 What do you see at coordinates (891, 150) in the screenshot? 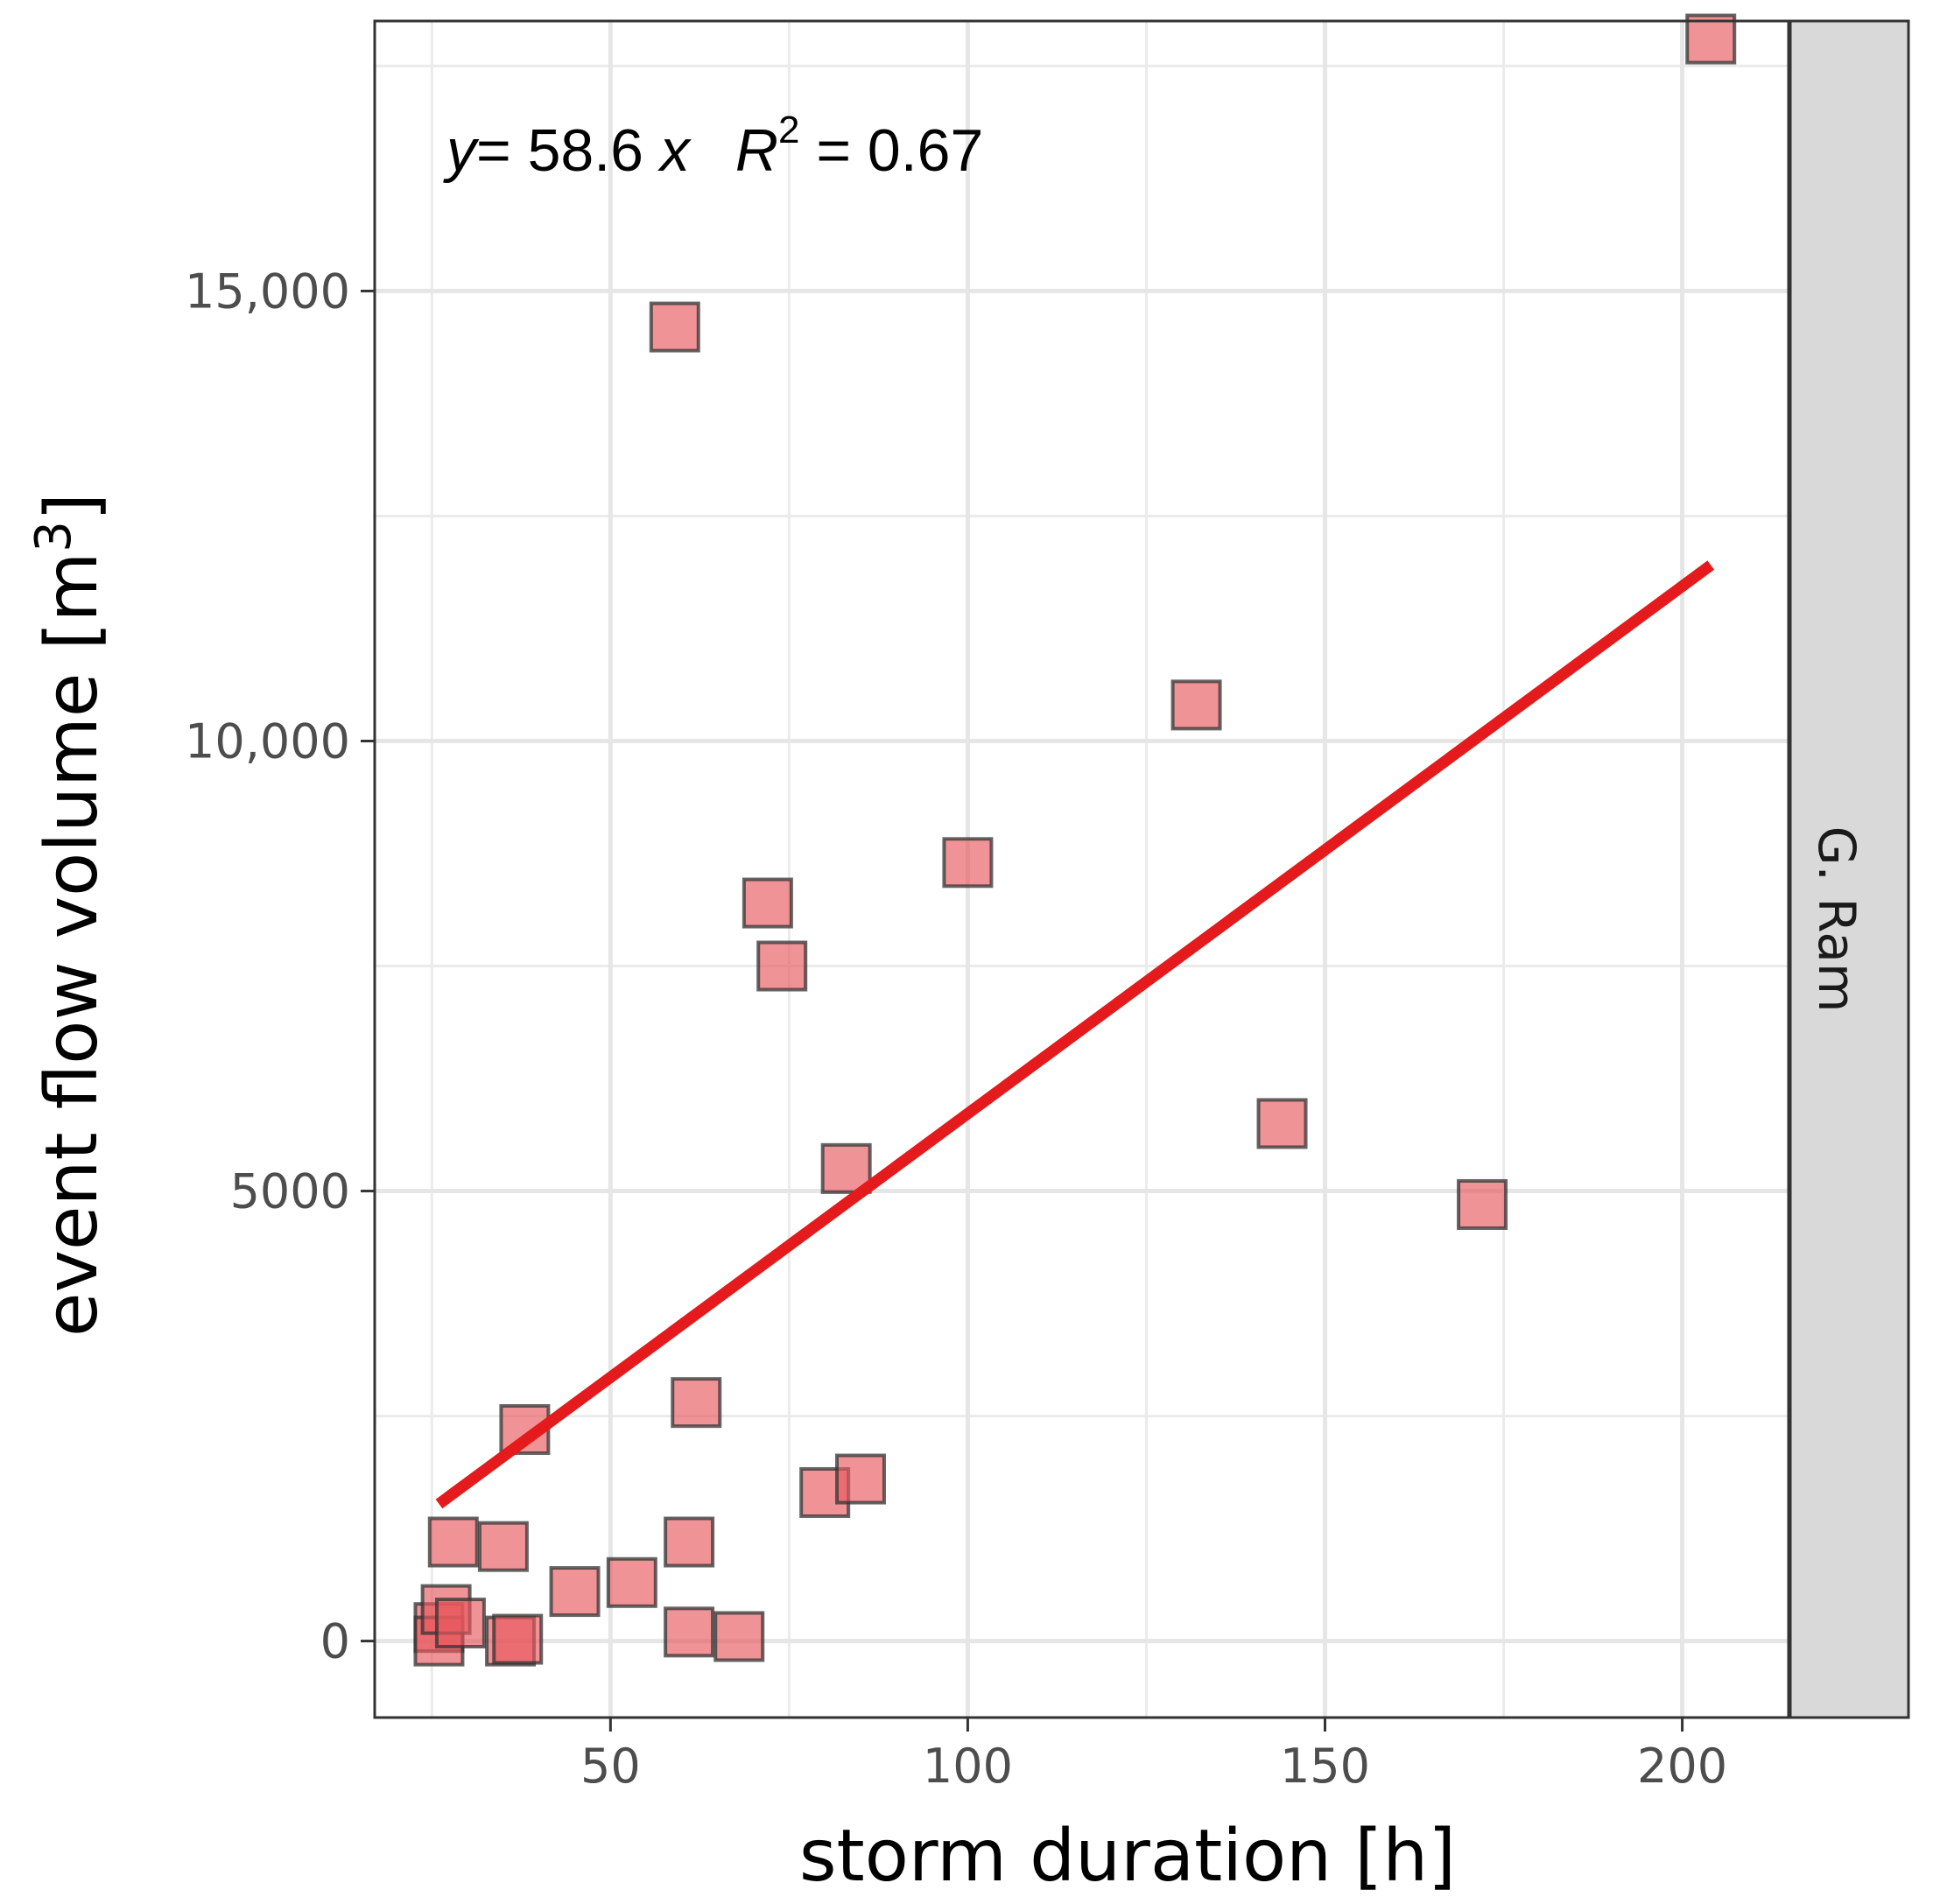
I see `annotation-r-value: = 0.67` at bounding box center [891, 150].